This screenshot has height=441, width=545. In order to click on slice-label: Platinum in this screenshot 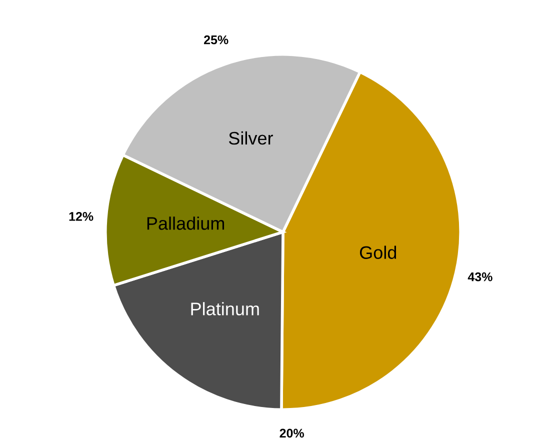, I will do `click(225, 309)`.